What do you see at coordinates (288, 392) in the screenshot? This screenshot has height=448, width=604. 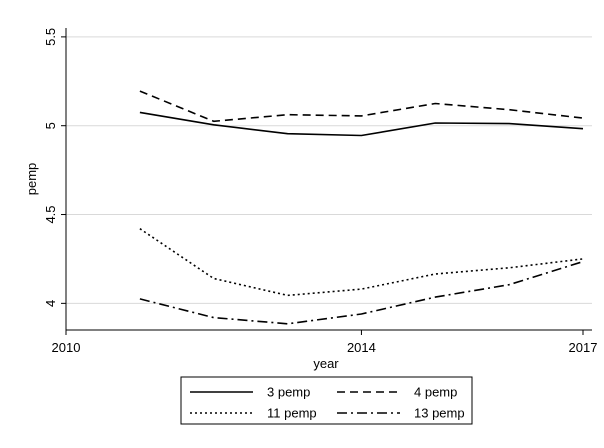 I see `legend-label: 3 pemp` at bounding box center [288, 392].